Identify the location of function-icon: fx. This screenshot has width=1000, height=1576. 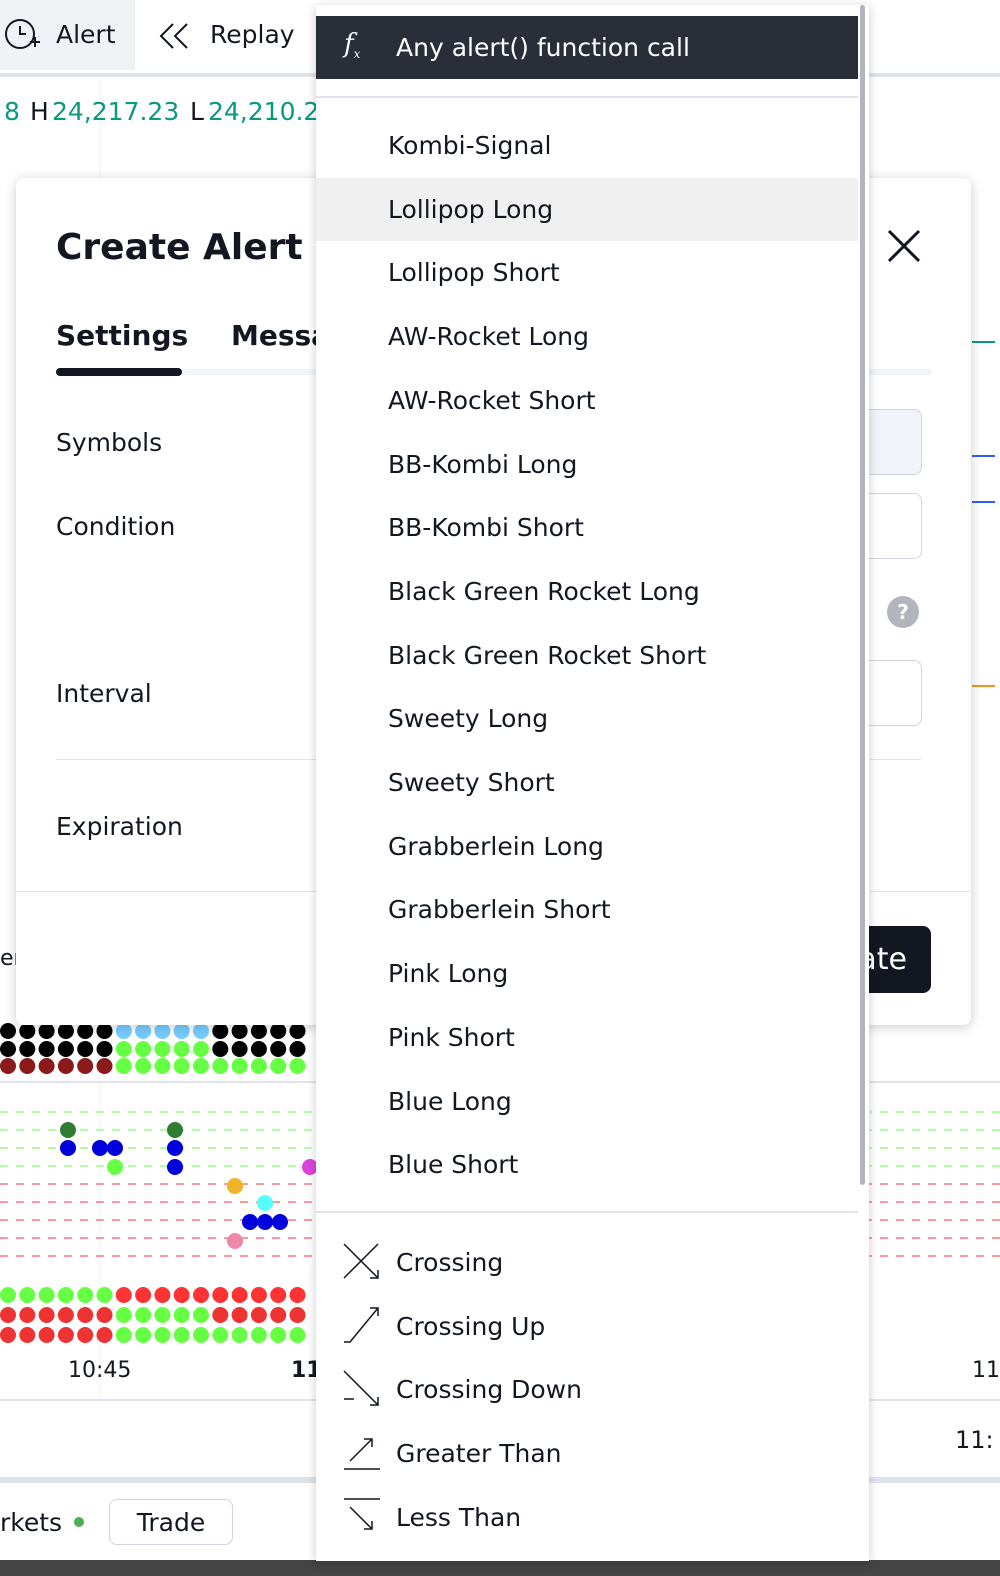
(352, 45).